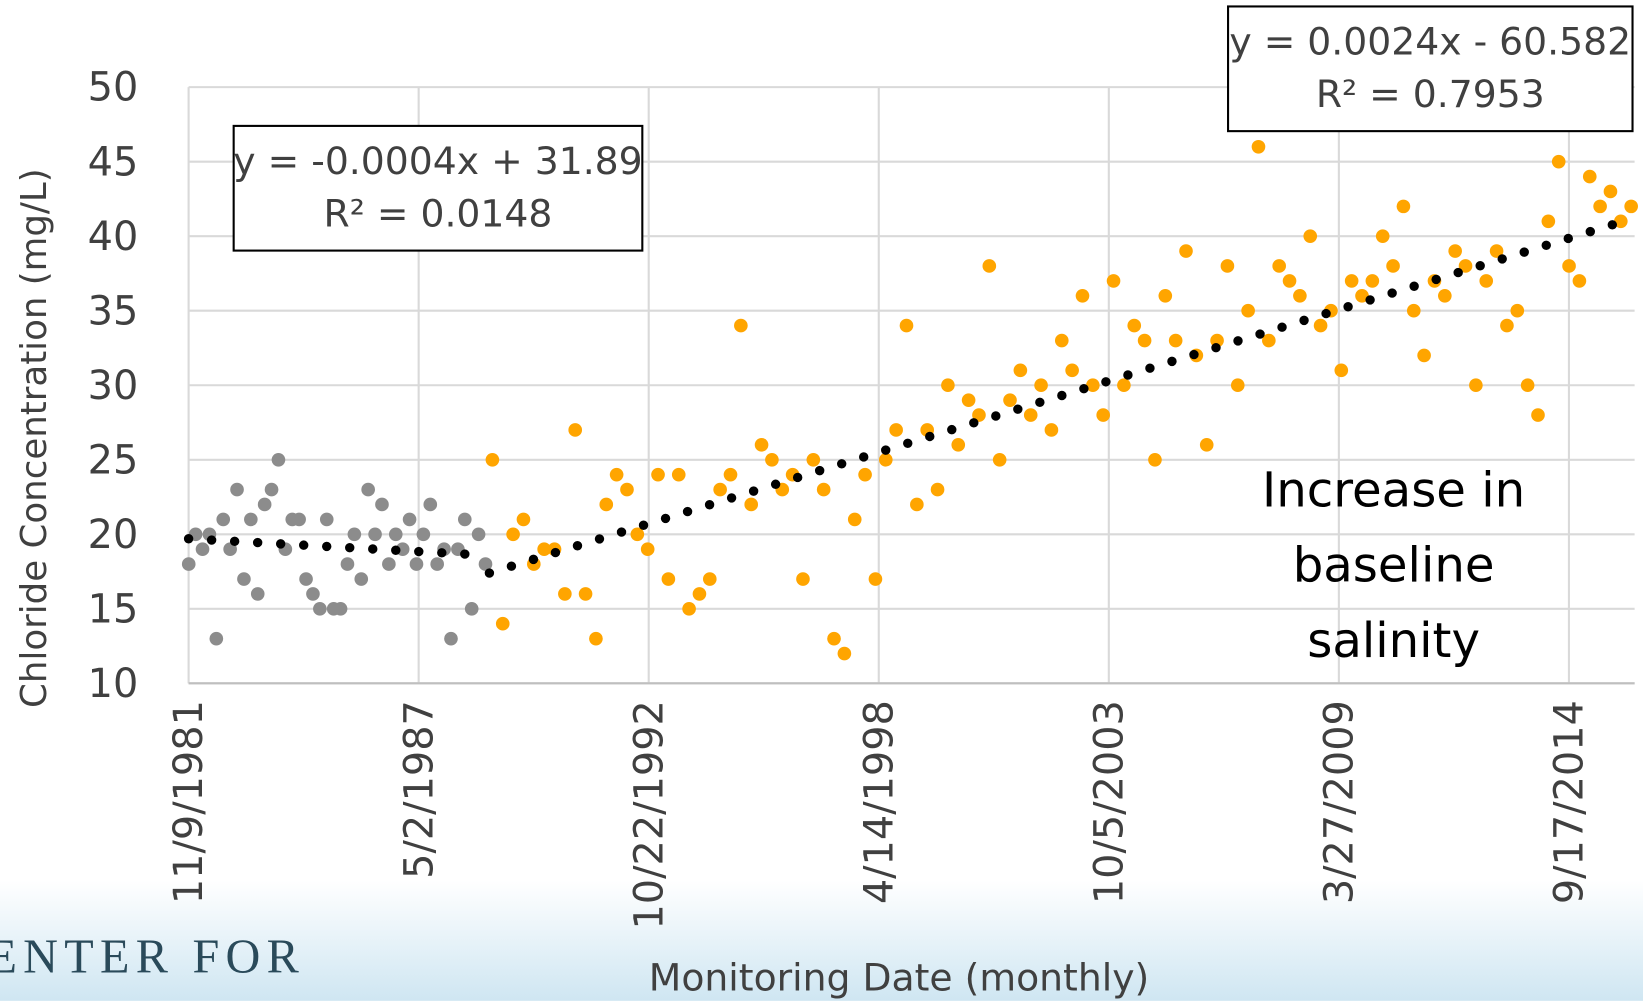 The image size is (1643, 1001). Describe the element at coordinates (113, 684) in the screenshot. I see `y-tick-label: 10` at that location.